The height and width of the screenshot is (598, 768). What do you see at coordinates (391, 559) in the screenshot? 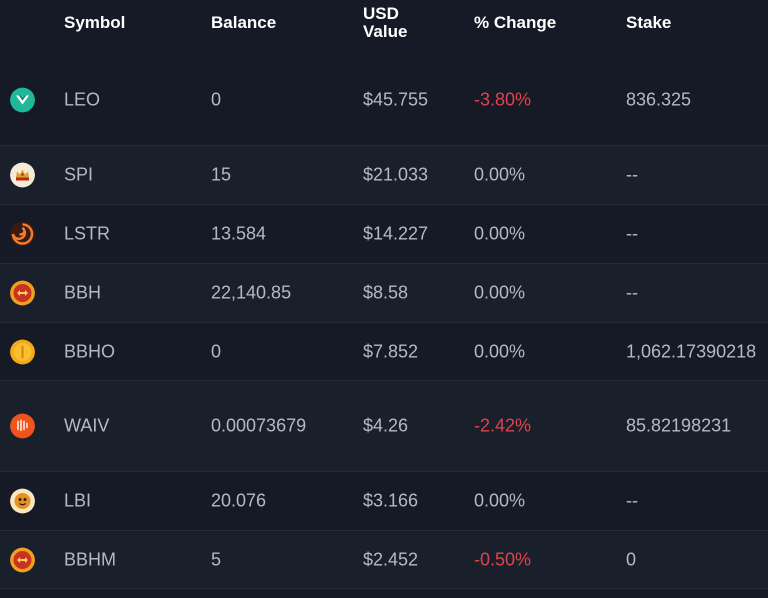
I see `usd-value-cell: $2.452` at bounding box center [391, 559].